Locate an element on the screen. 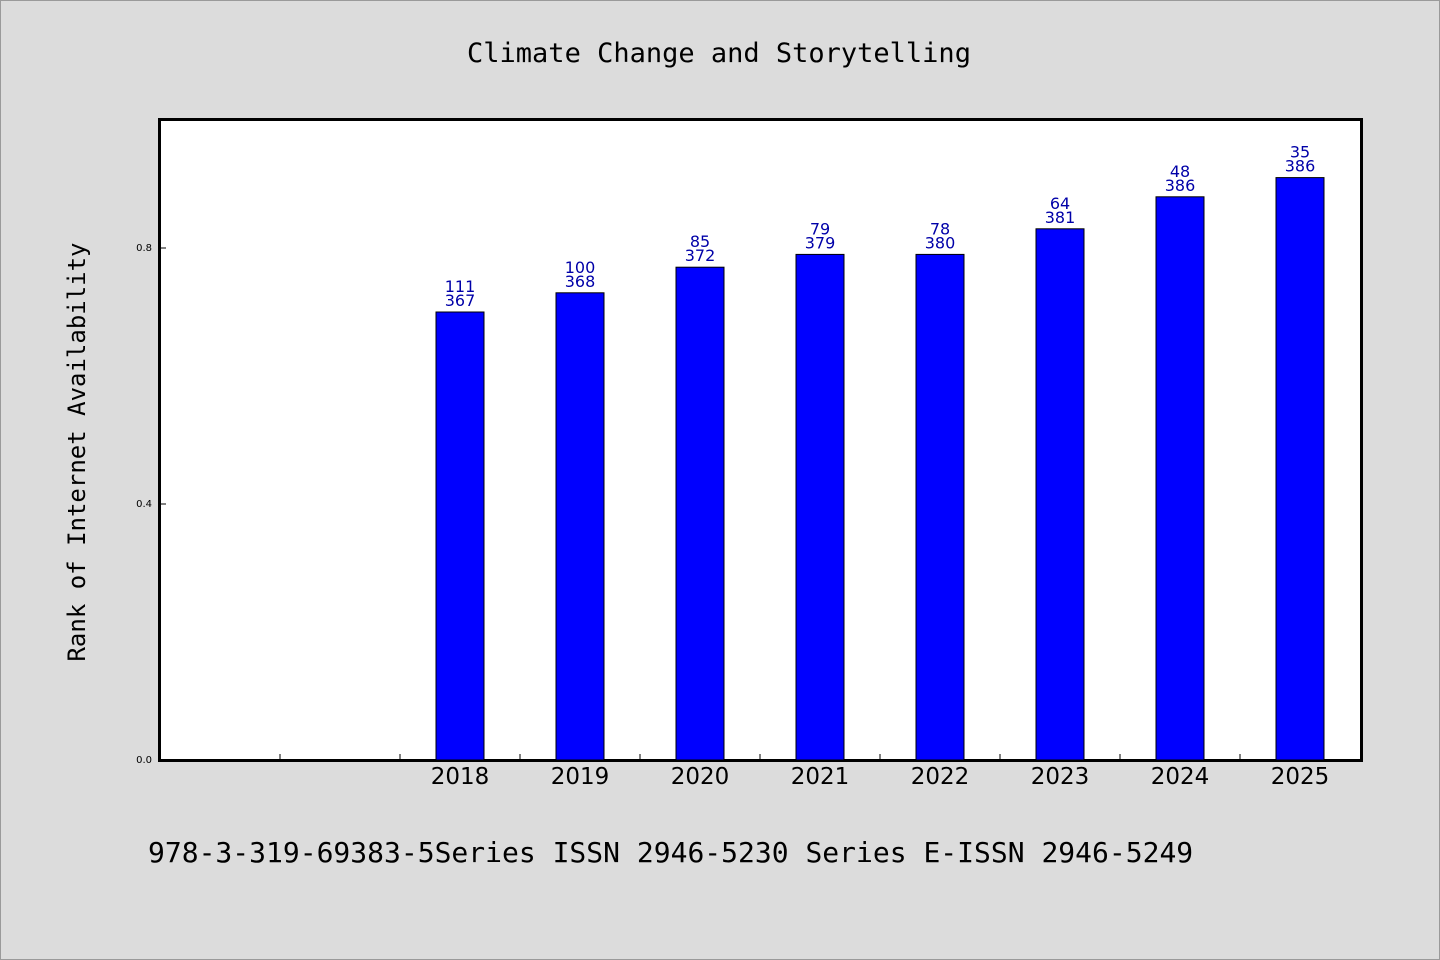 Image resolution: width=1440 pixels, height=960 pixels. bar-label-bottom: 380 is located at coordinates (940, 242).